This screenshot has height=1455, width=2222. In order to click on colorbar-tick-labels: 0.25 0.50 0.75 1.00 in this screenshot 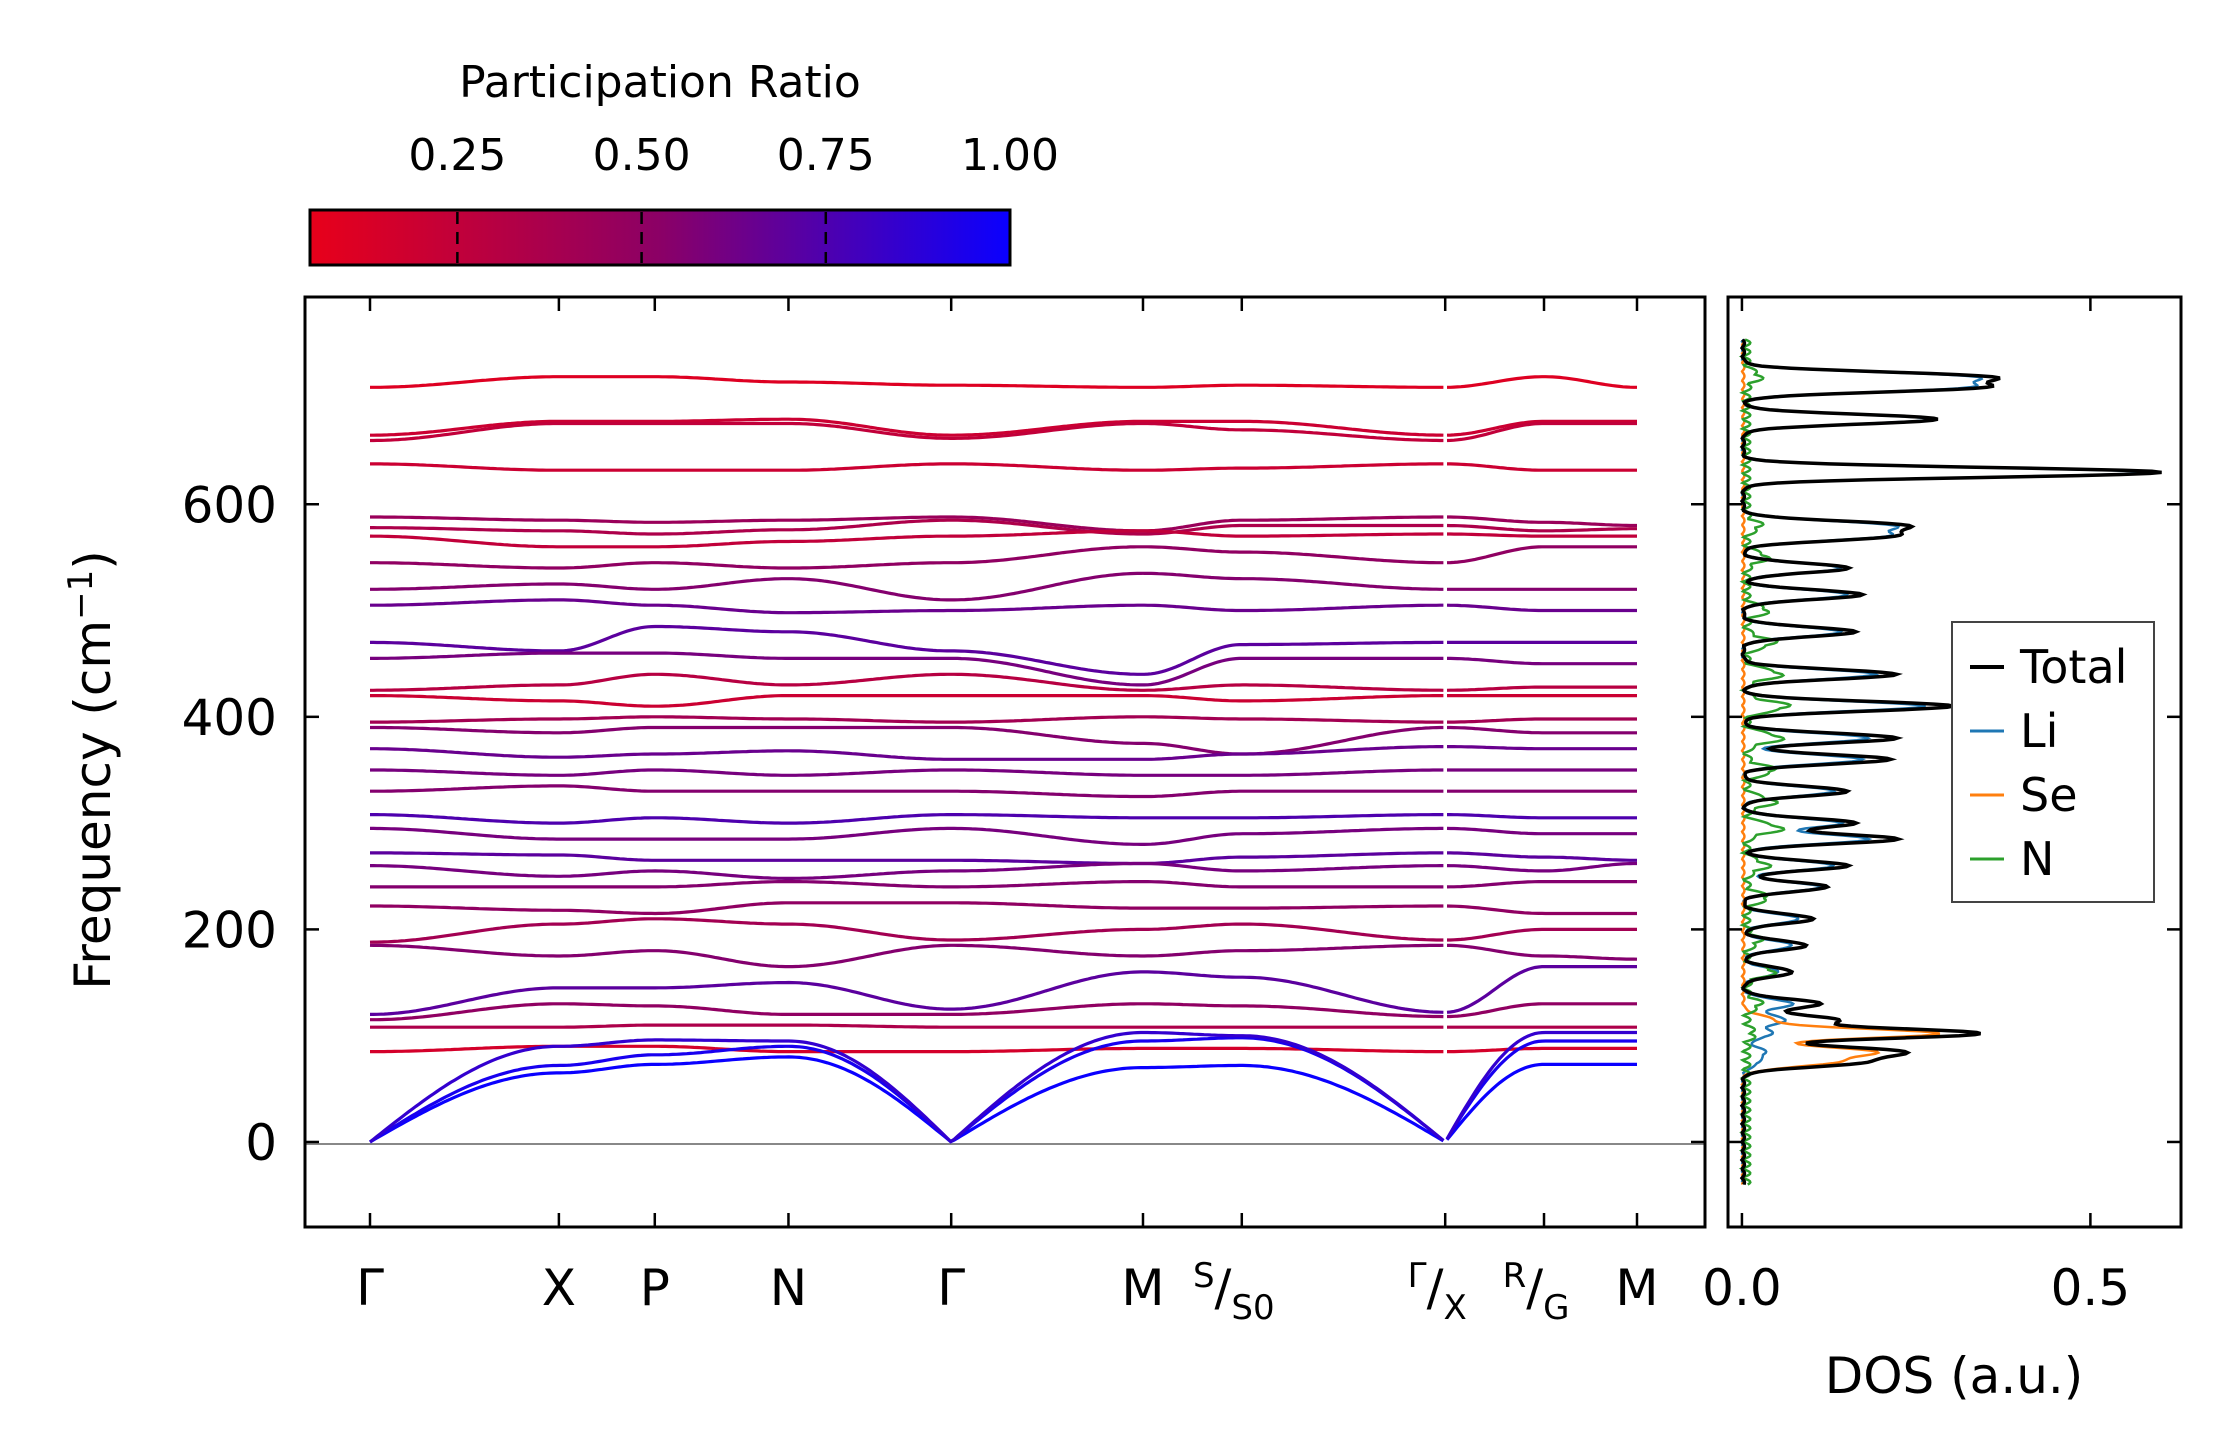, I will do `click(733, 155)`.